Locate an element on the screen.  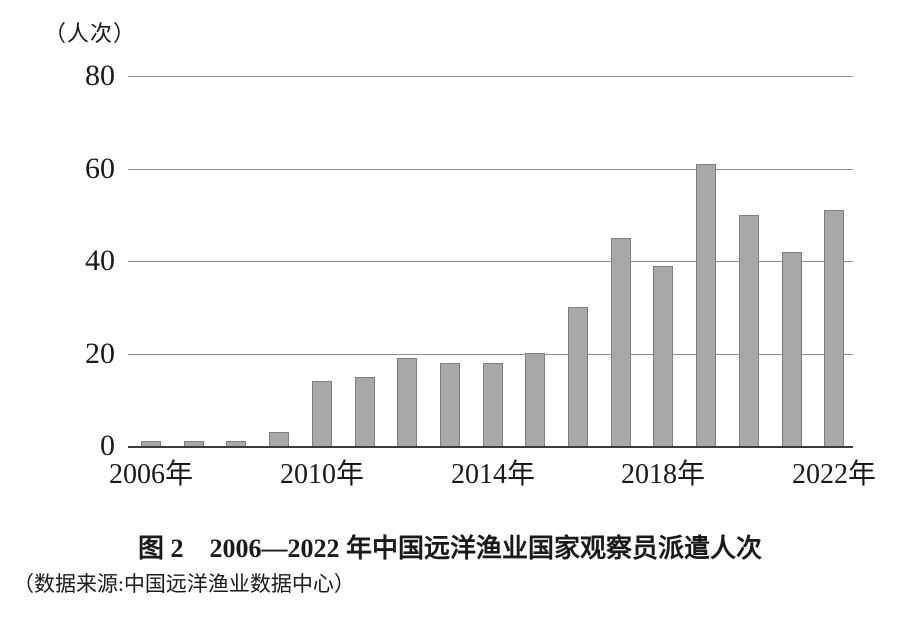
y-axis-unit-label: （人次） is located at coordinates (90, 33).